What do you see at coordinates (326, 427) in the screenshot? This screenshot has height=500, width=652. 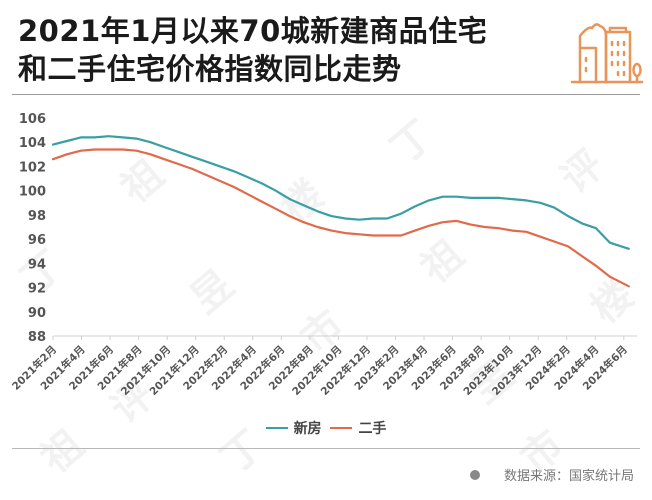 I see `chart-legend: 新房 二手` at bounding box center [326, 427].